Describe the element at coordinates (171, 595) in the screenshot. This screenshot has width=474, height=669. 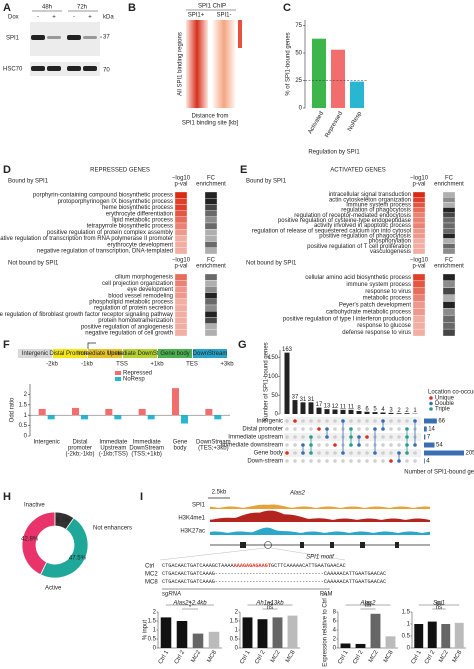
I see `sgrna-label: sgRNA` at that location.